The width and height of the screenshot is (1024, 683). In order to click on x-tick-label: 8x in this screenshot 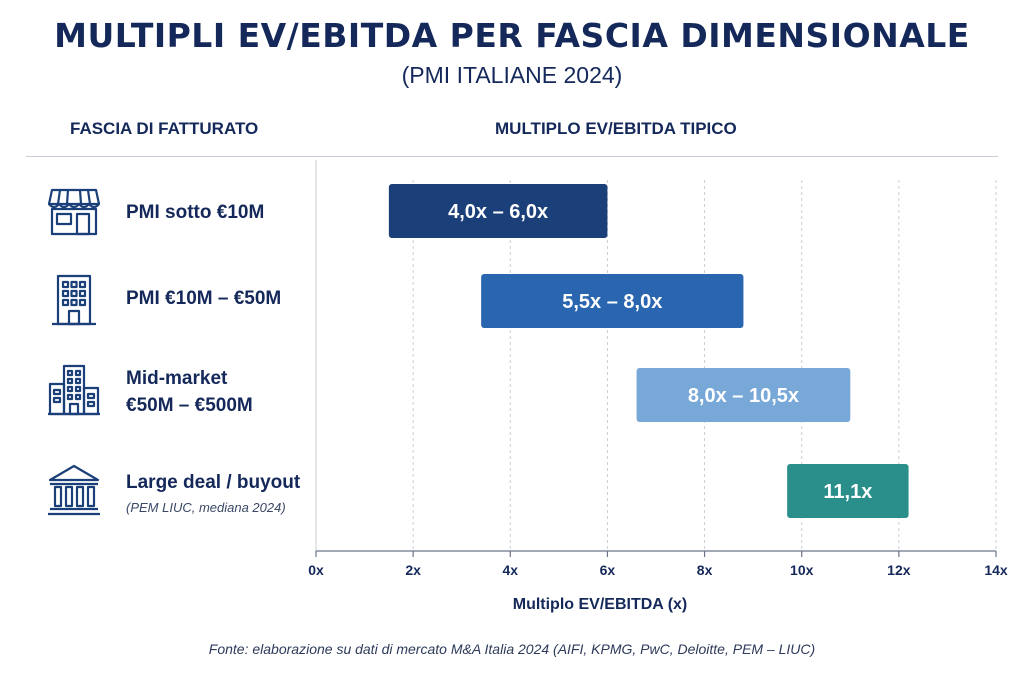, I will do `click(705, 570)`.